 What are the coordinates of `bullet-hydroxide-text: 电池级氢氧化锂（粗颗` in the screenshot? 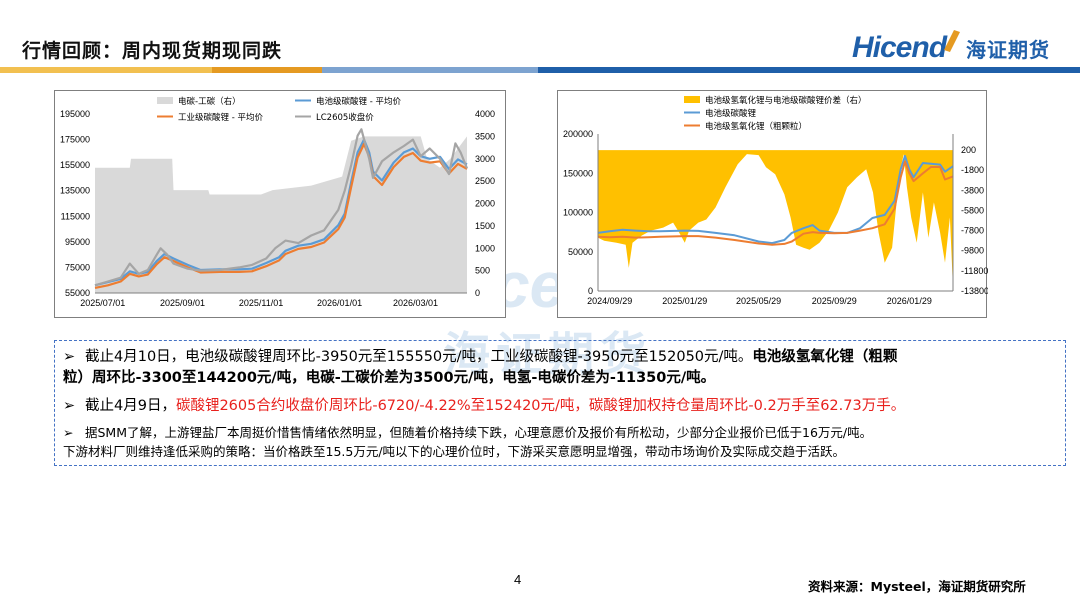 It's located at (825, 357).